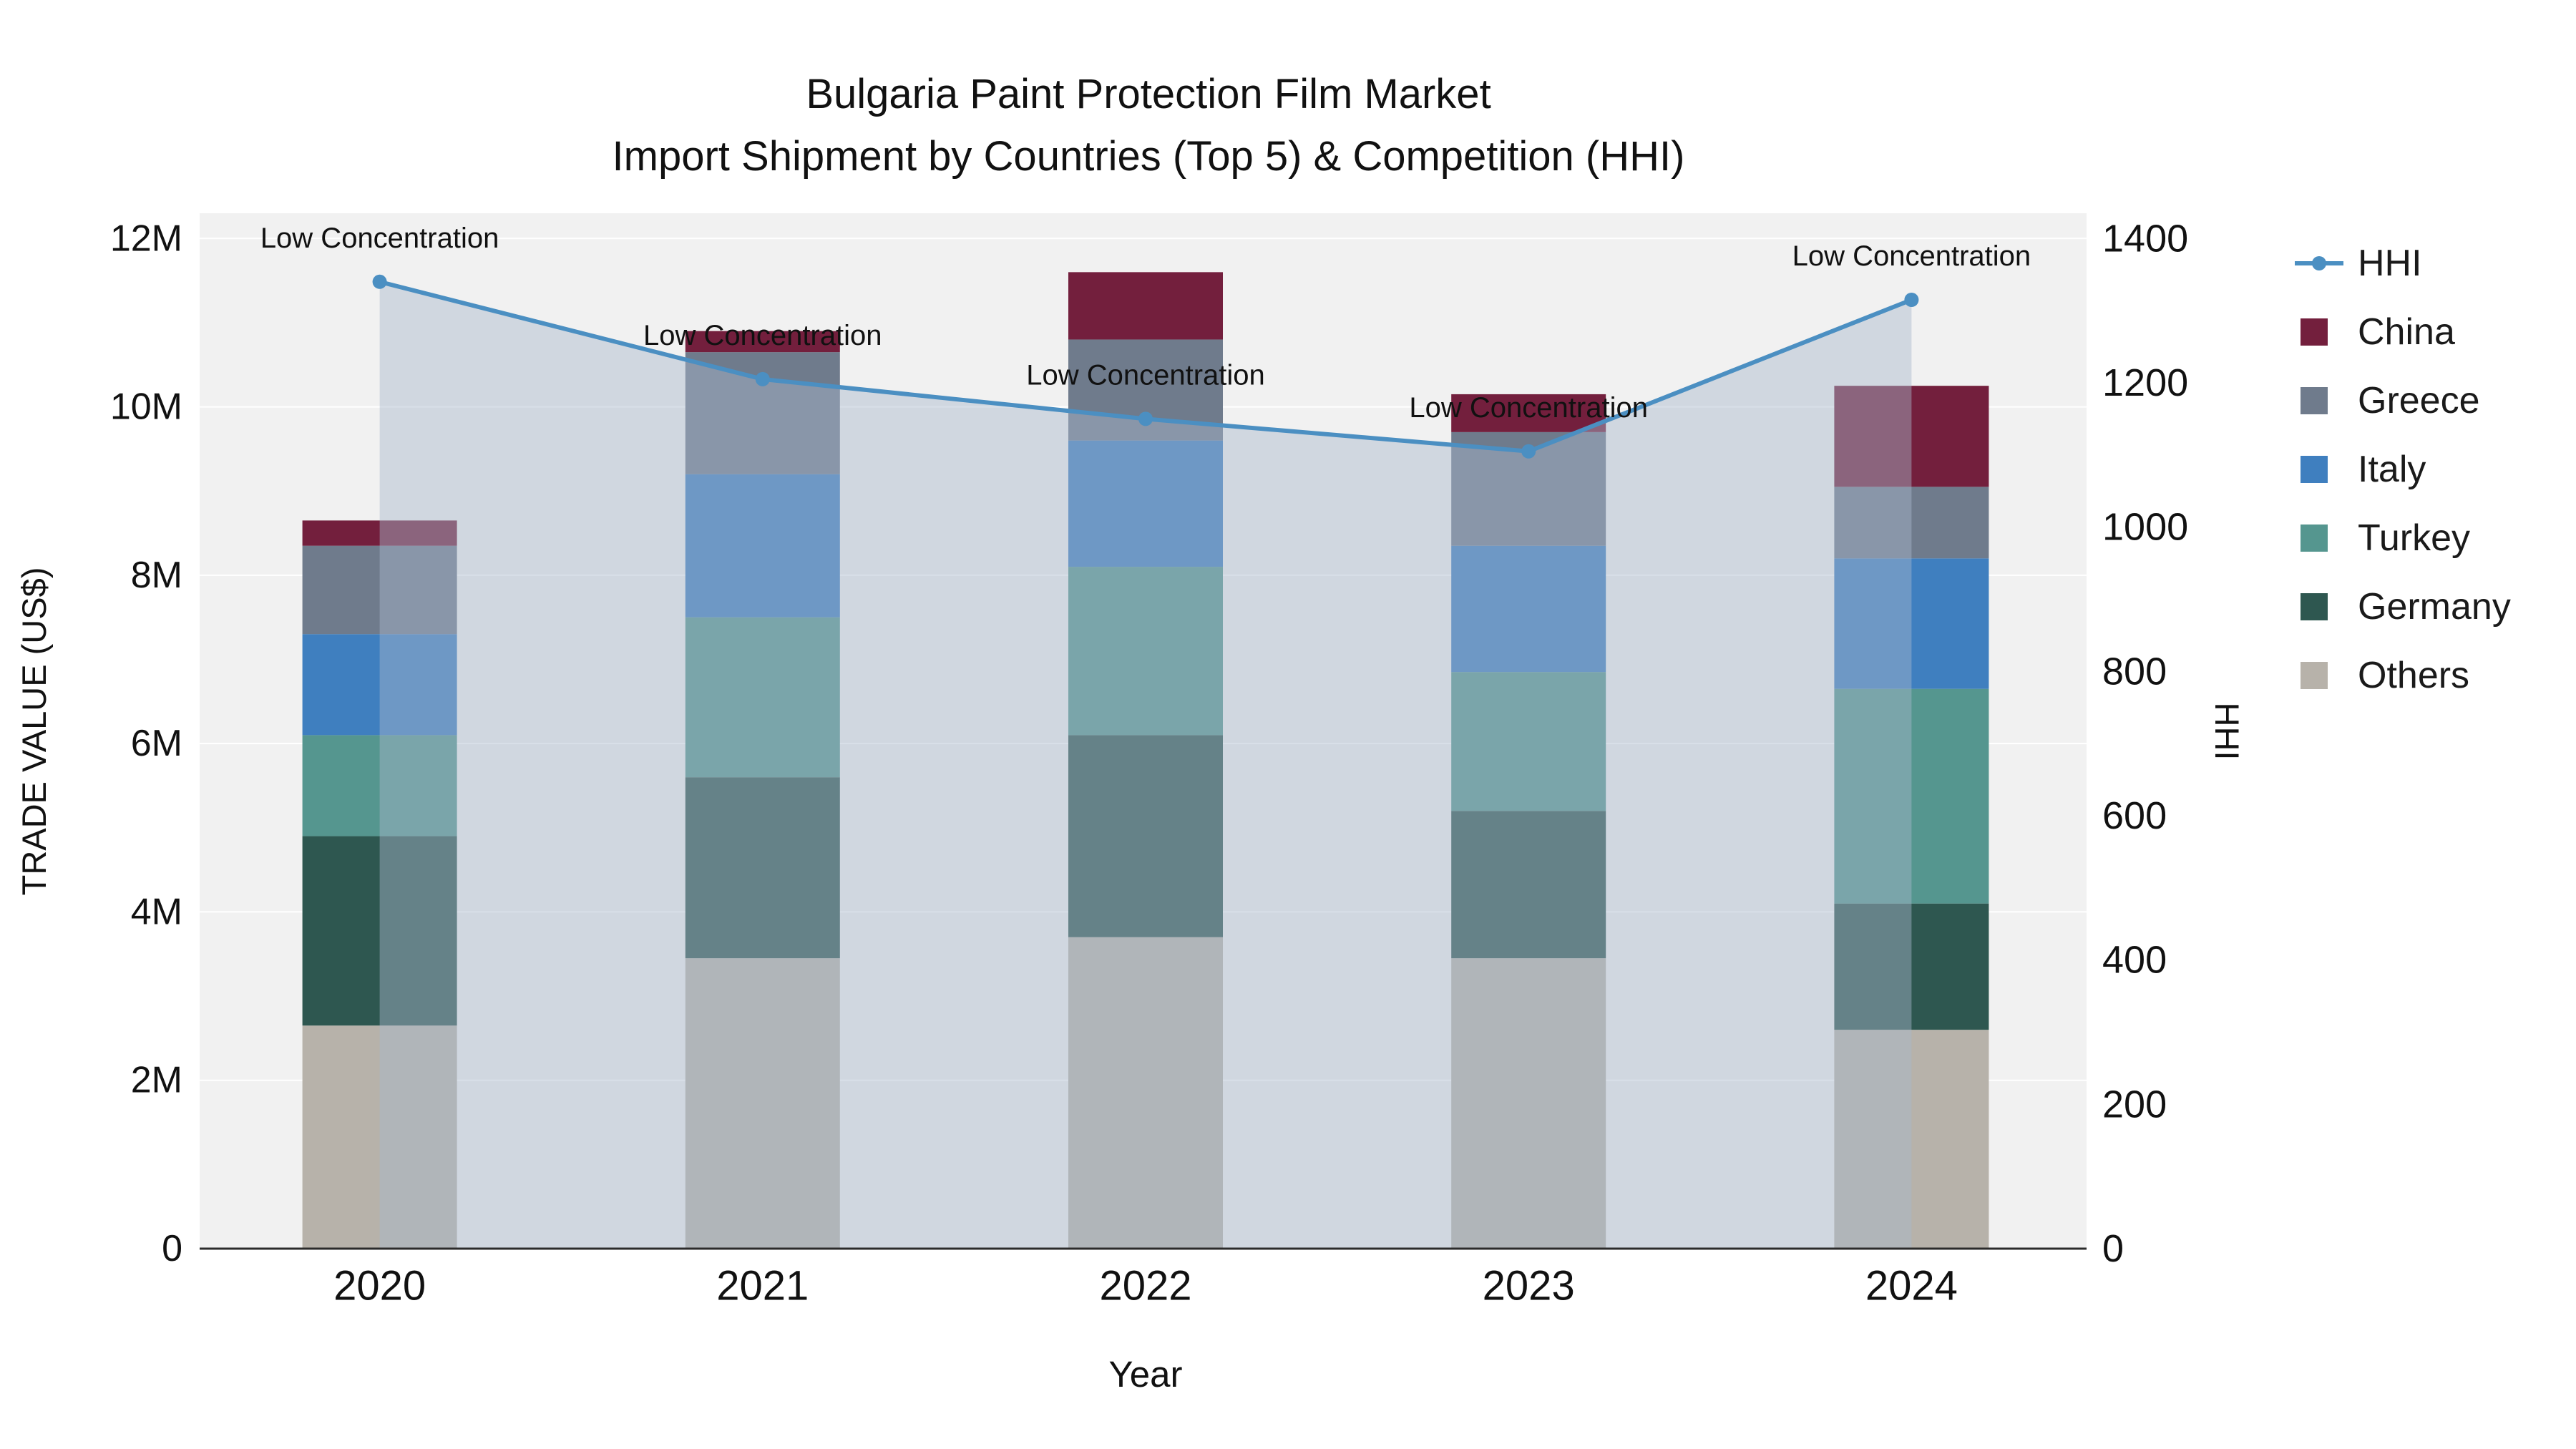  What do you see at coordinates (2134, 671) in the screenshot?
I see `y-right-tick-label: 800` at bounding box center [2134, 671].